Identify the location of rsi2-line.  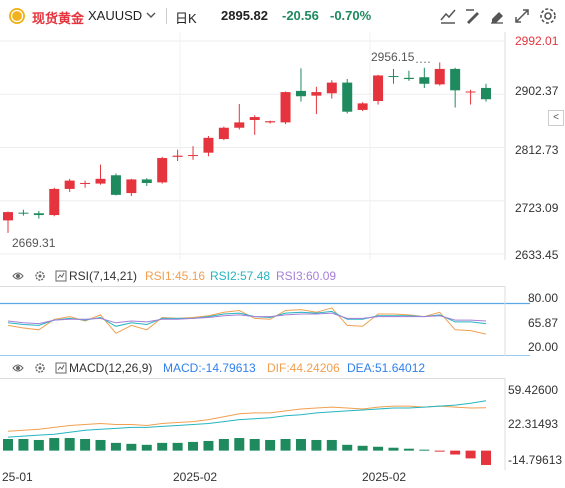
(247, 318).